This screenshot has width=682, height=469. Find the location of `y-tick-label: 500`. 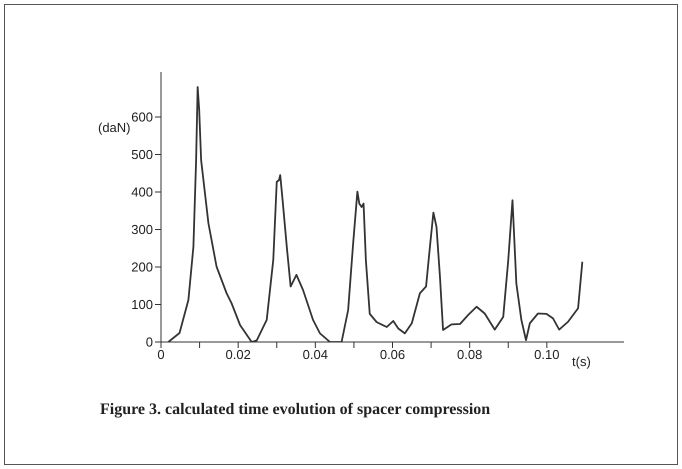

y-tick-label: 500 is located at coordinates (142, 154).